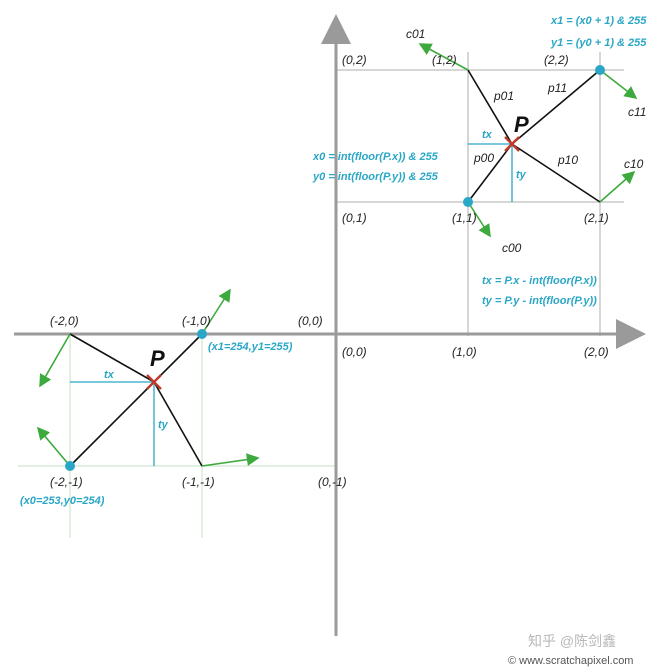  I want to click on label-c01: c01, so click(415, 34).